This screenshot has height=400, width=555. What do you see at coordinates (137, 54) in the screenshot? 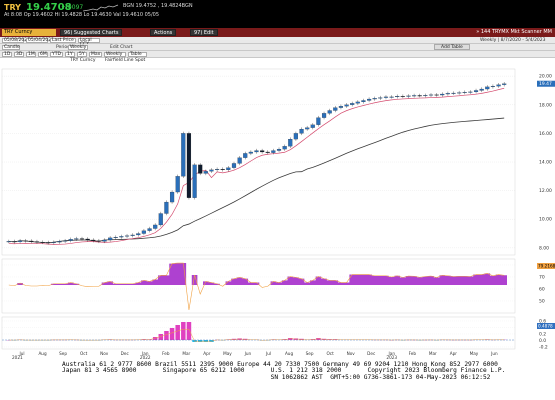
I see `range-button-table: Table` at bounding box center [137, 54].